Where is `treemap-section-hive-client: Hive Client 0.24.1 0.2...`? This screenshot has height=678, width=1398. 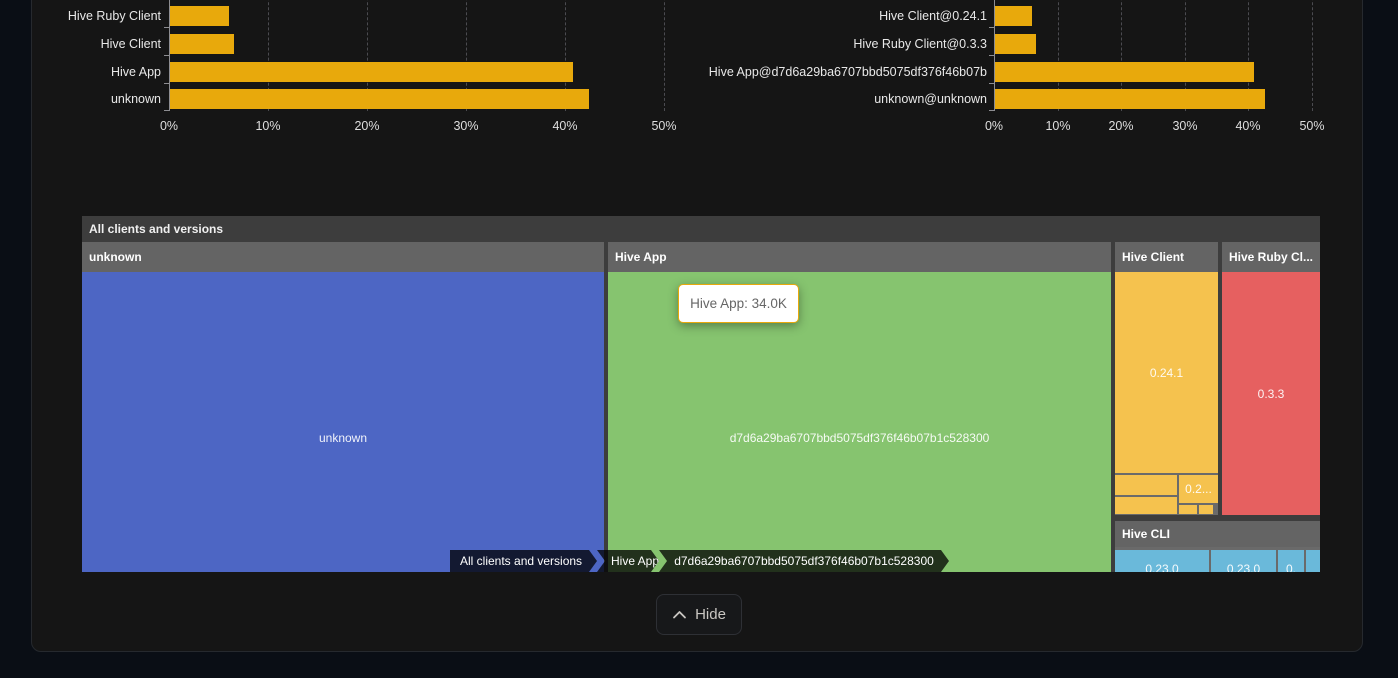
treemap-section-hive-client: Hive Client 0.24.1 0.2... is located at coordinates (1166, 378).